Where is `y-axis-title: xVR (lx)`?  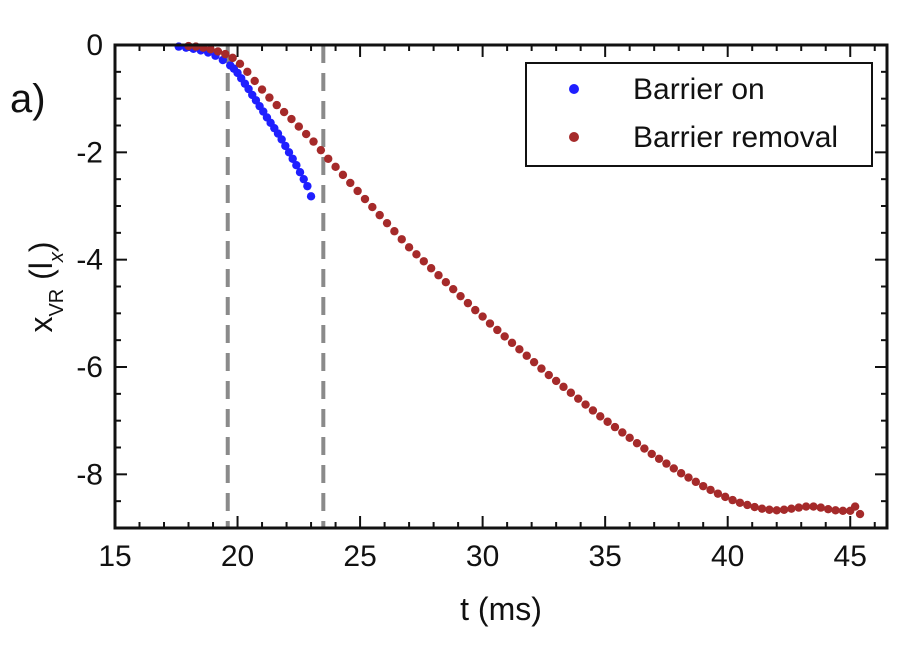 y-axis-title: xVR (lx) is located at coordinates (45, 286).